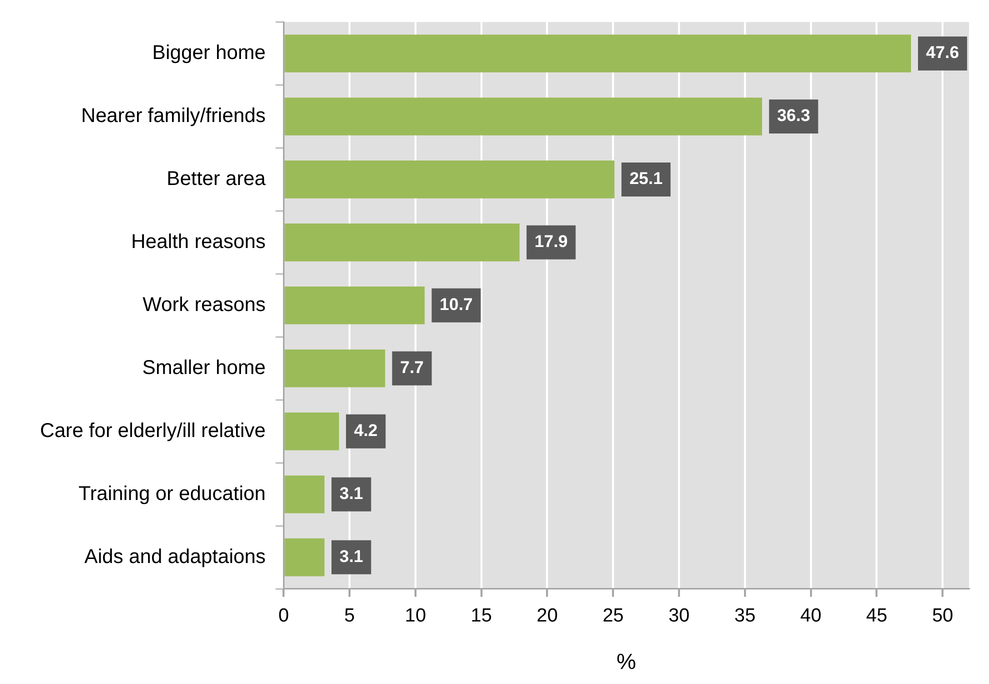 Image resolution: width=989 pixels, height=684 pixels. I want to click on x-tick-label: 10, so click(415, 615).